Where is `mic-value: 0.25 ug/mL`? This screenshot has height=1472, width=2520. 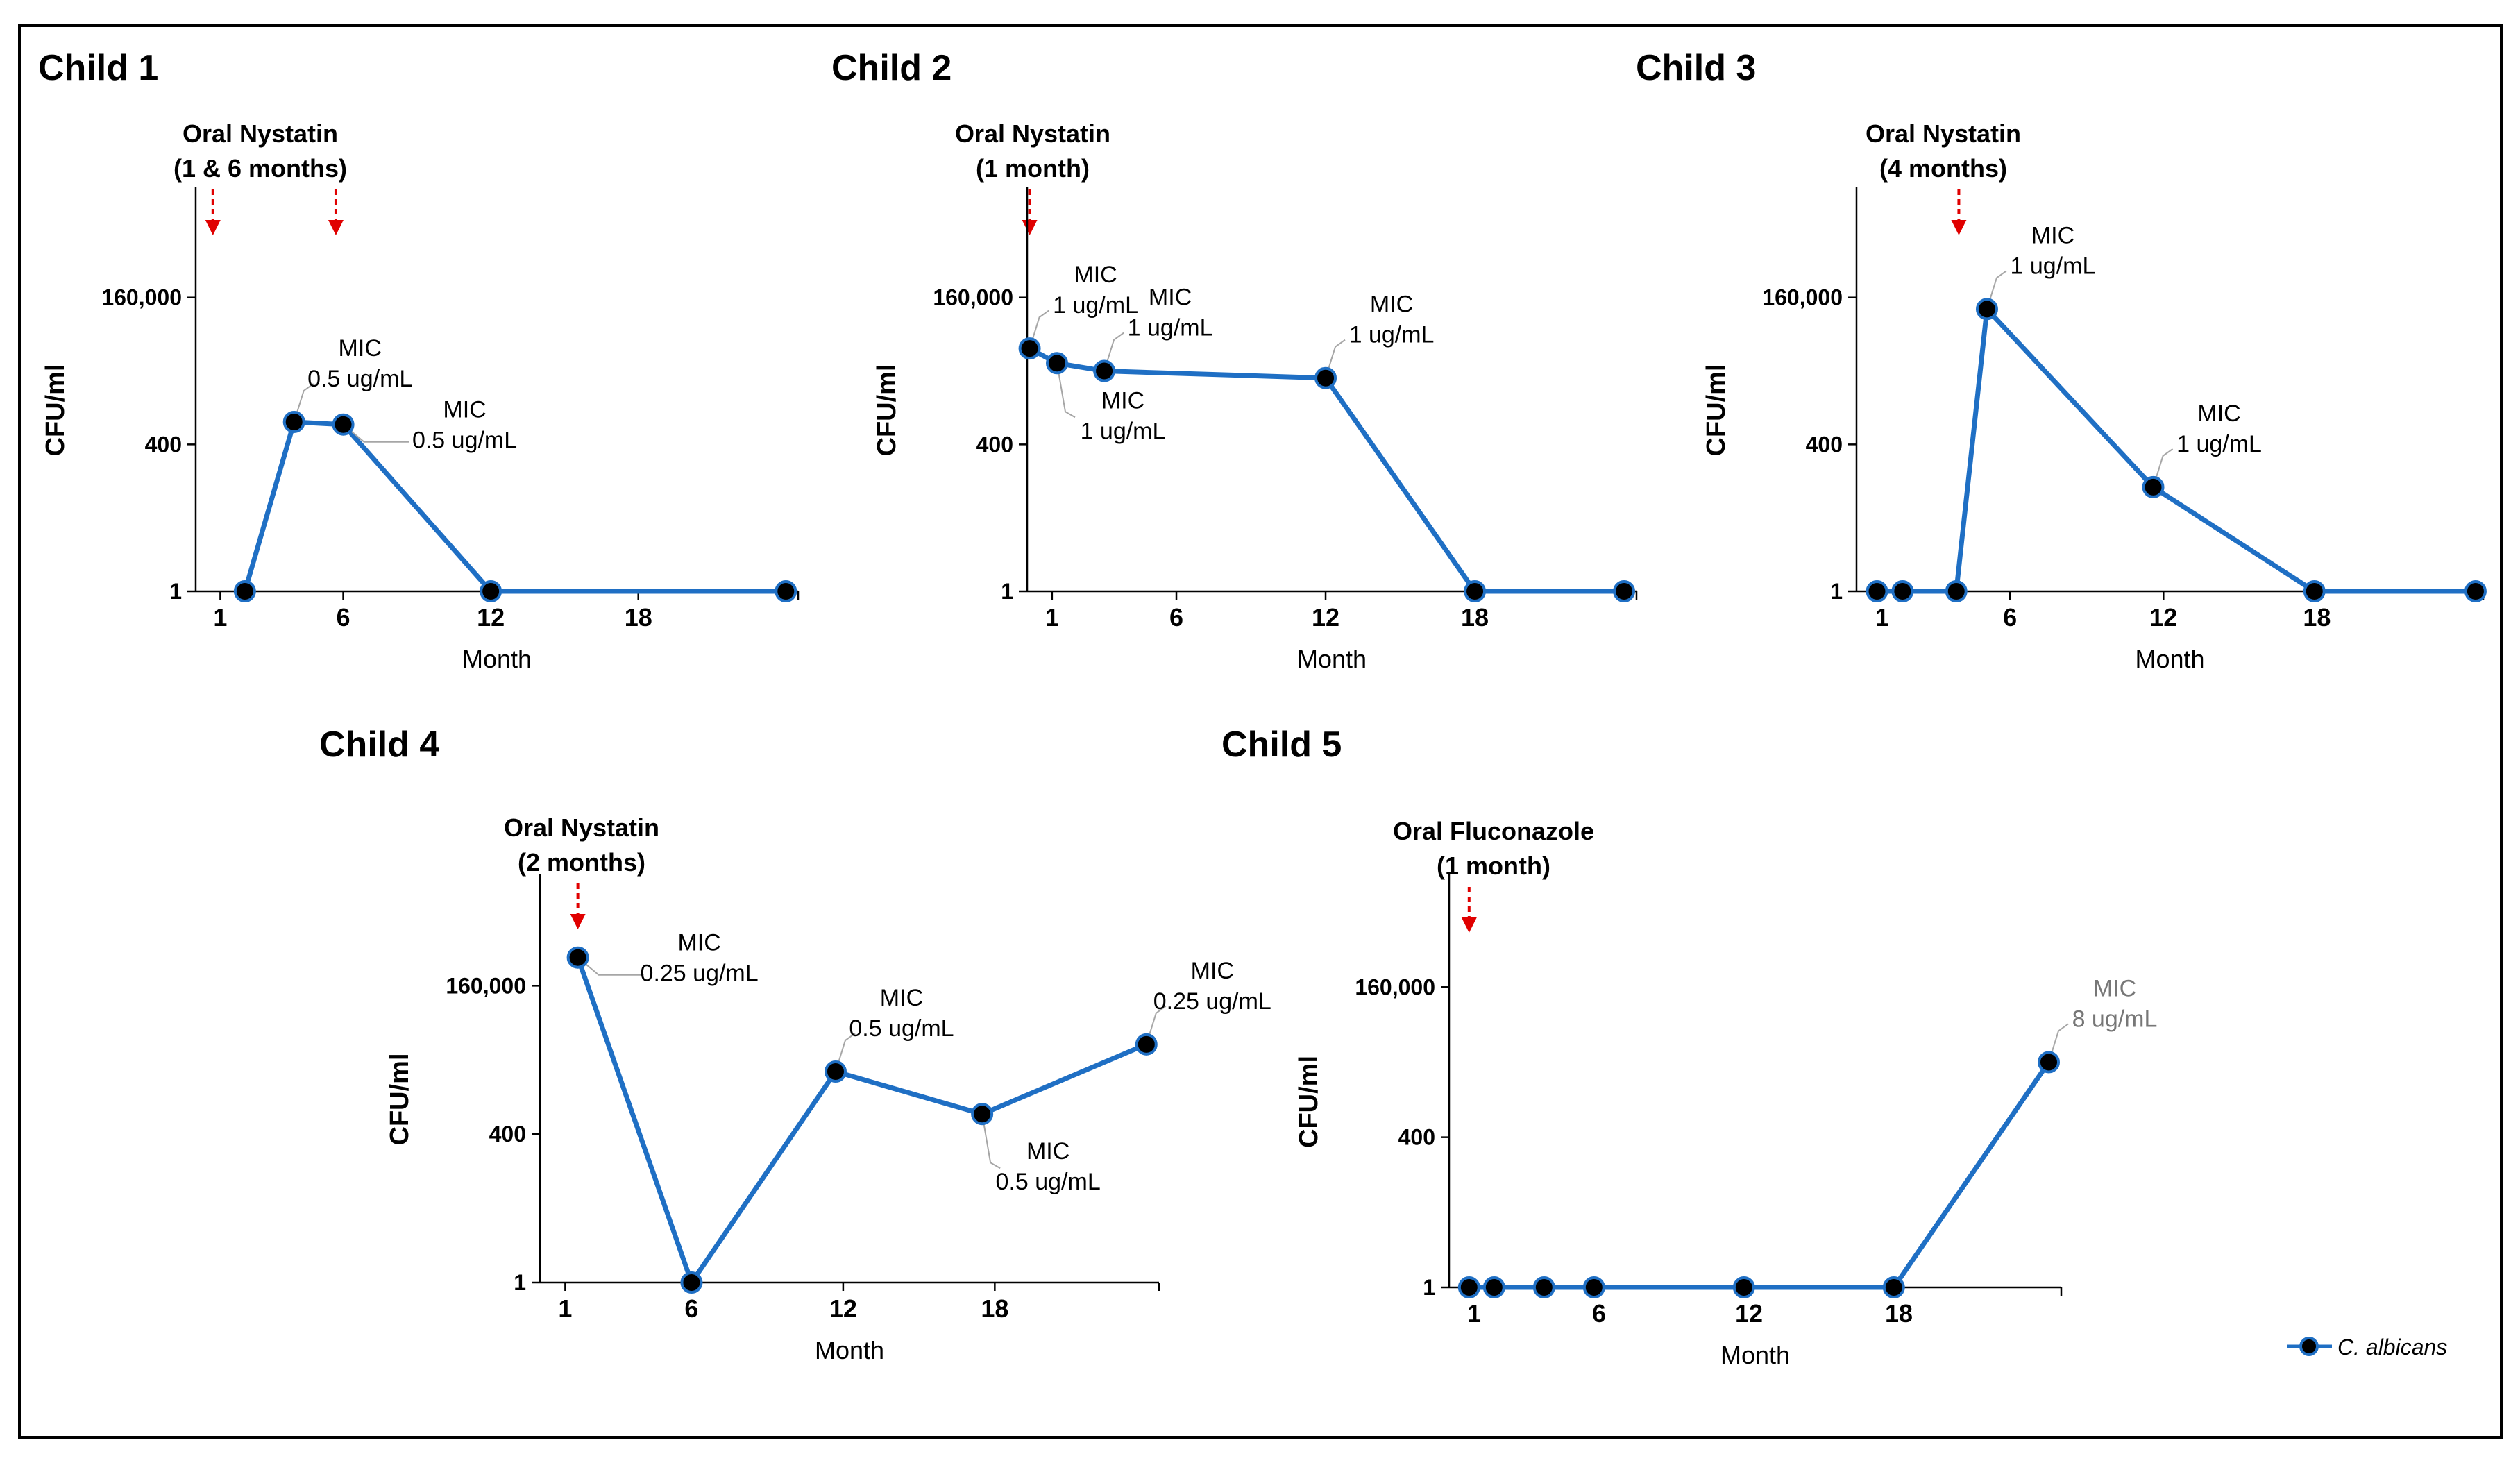 mic-value: 0.25 ug/mL is located at coordinates (700, 974).